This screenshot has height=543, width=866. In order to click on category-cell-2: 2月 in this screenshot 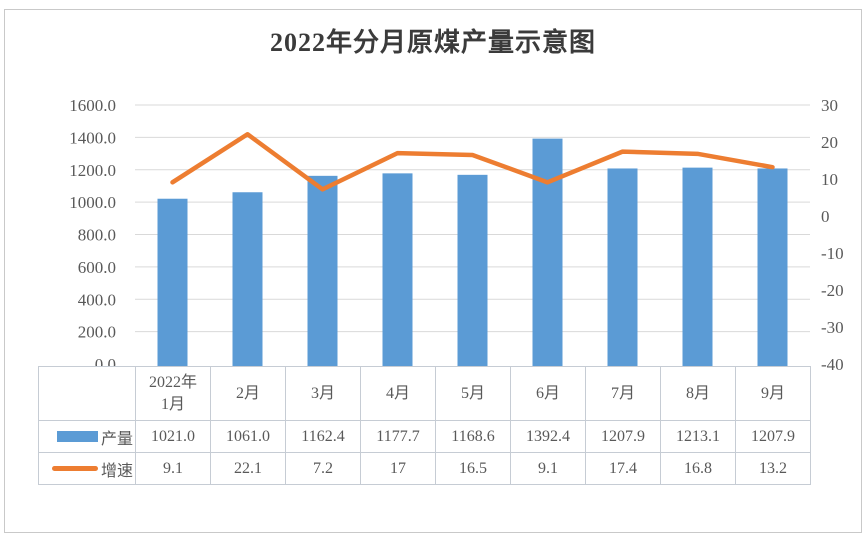, I will do `click(248, 393)`.